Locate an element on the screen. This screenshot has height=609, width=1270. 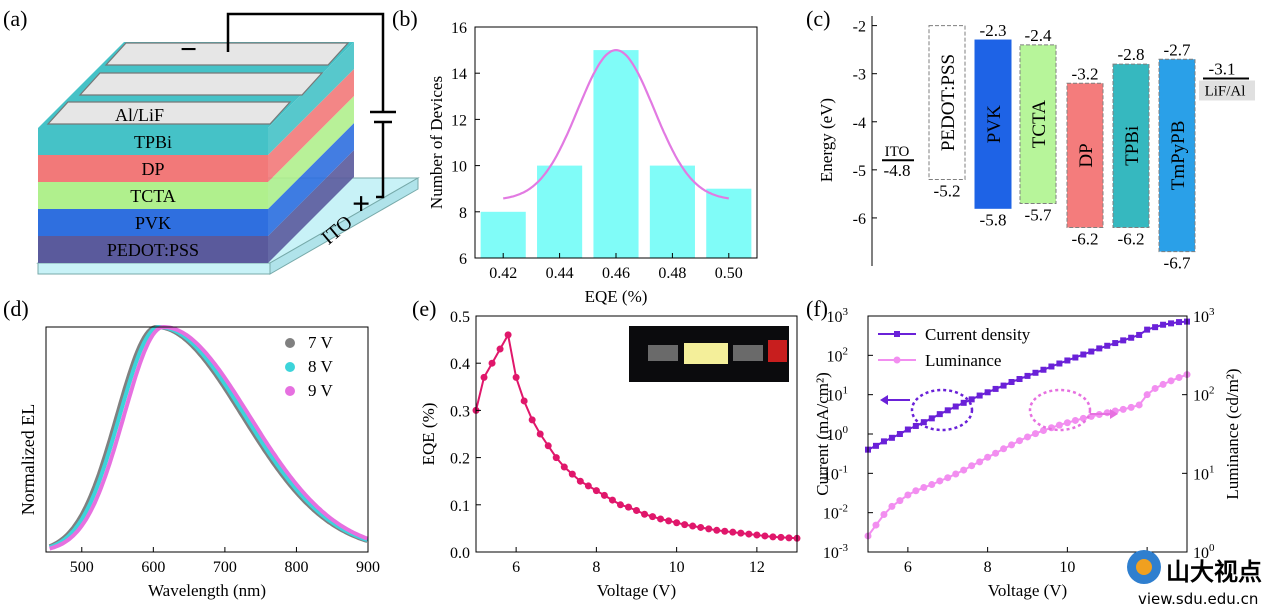
minus-sign: − is located at coordinates (188, 49).